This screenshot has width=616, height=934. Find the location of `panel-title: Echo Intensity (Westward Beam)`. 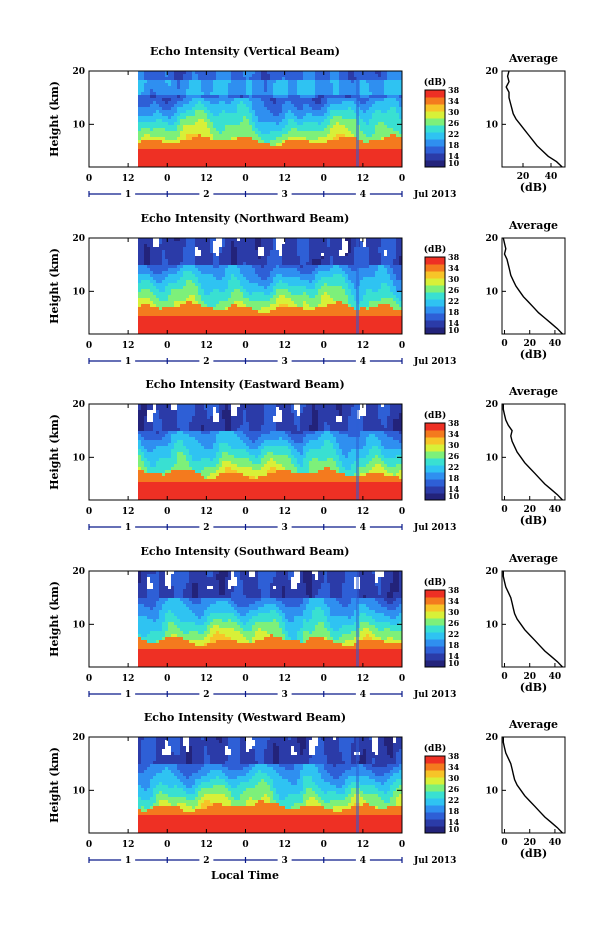

panel-title: Echo Intensity (Westward Beam) is located at coordinates (245, 717).